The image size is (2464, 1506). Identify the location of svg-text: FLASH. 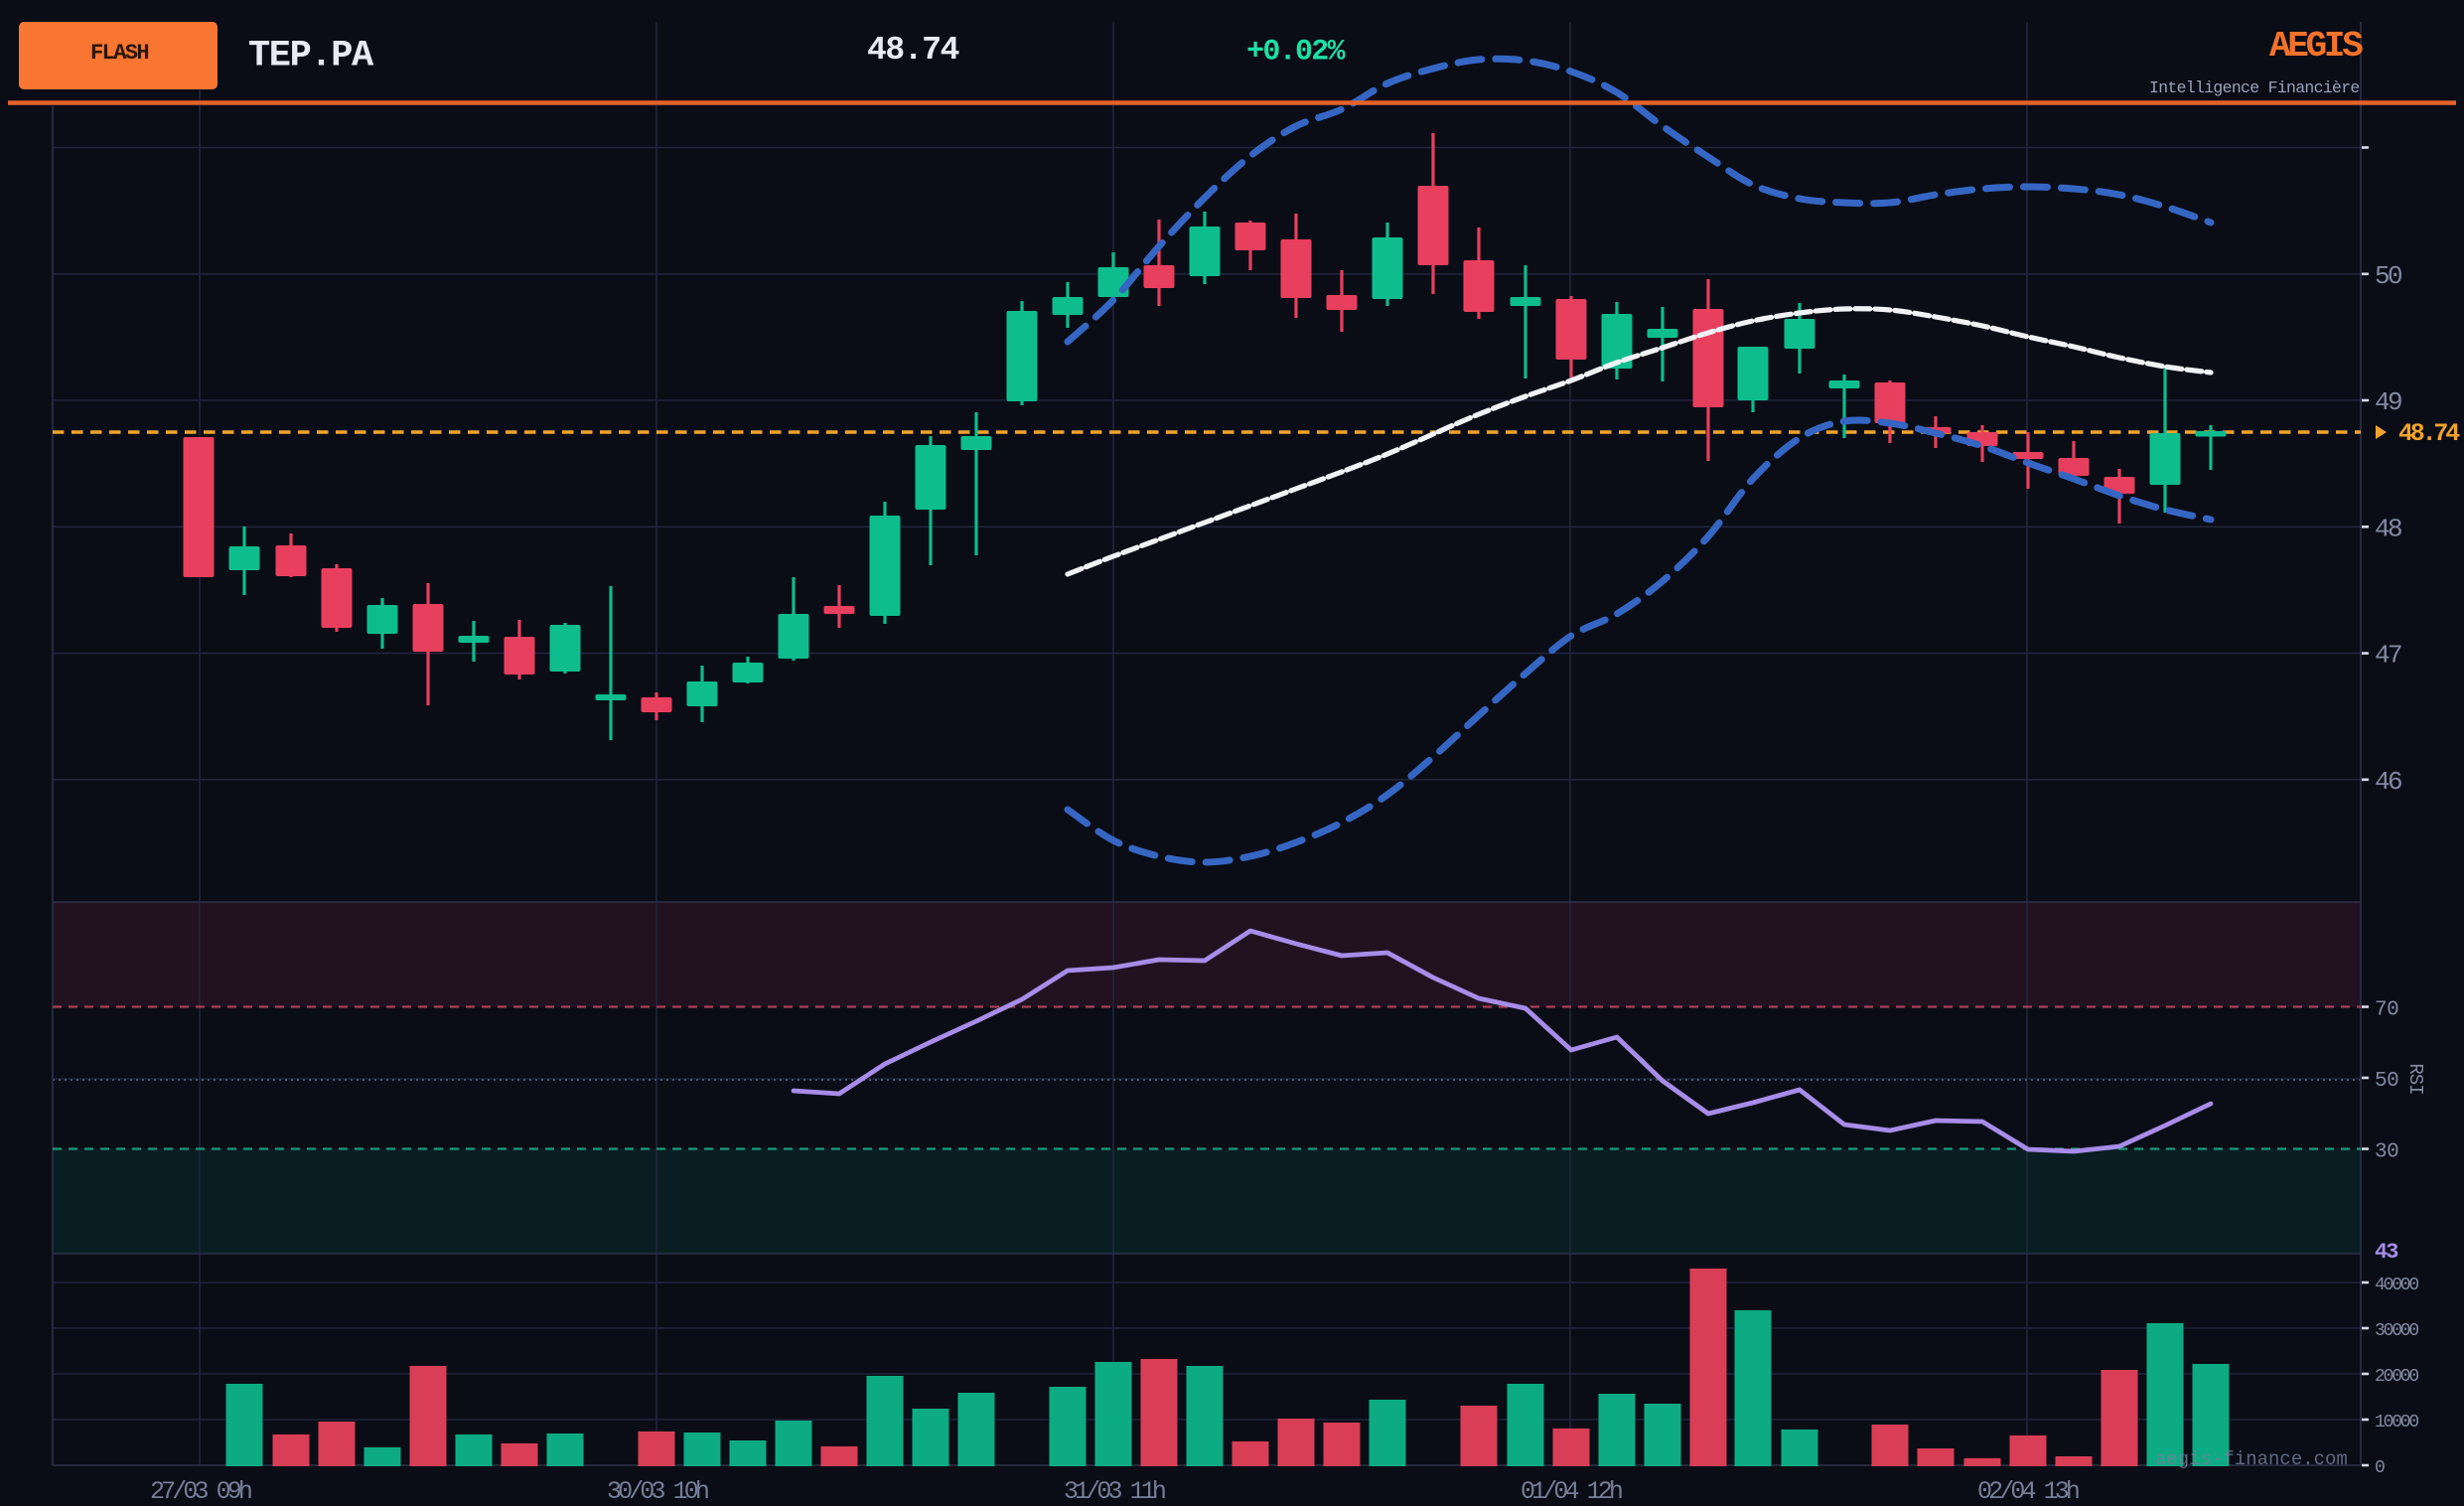
(119, 53).